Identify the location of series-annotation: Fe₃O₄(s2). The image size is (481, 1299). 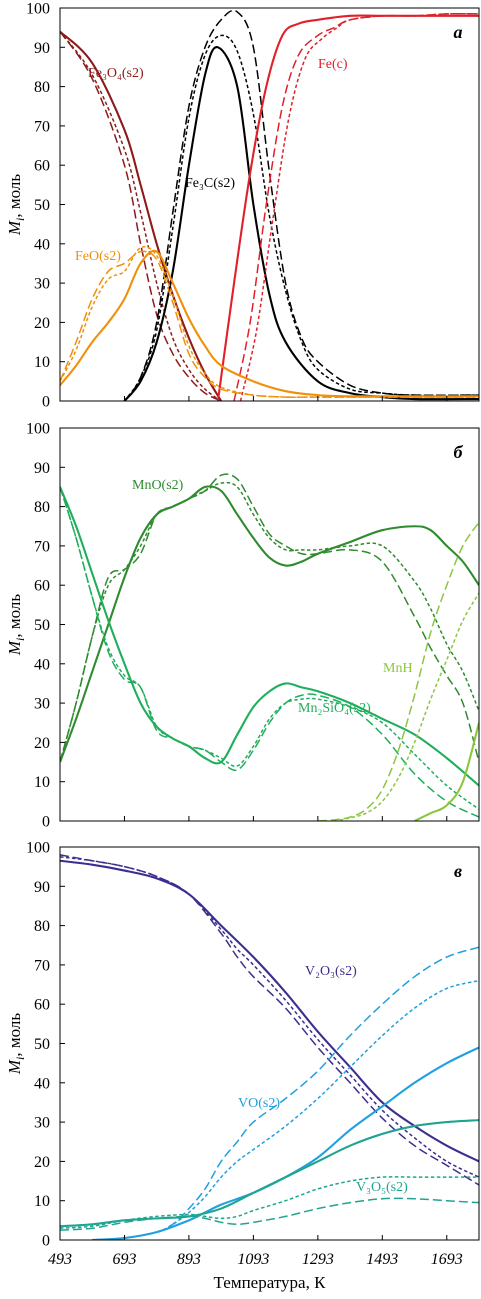
(116, 73).